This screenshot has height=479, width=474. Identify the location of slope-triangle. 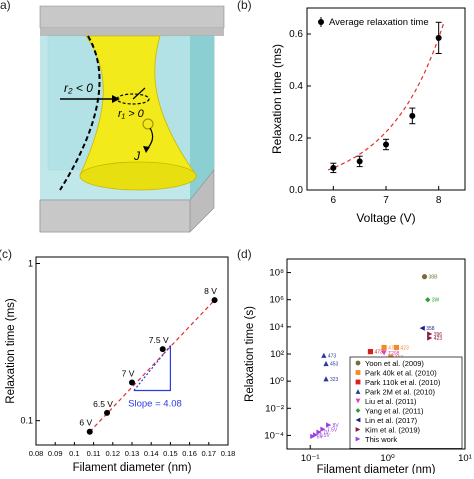
(152, 368).